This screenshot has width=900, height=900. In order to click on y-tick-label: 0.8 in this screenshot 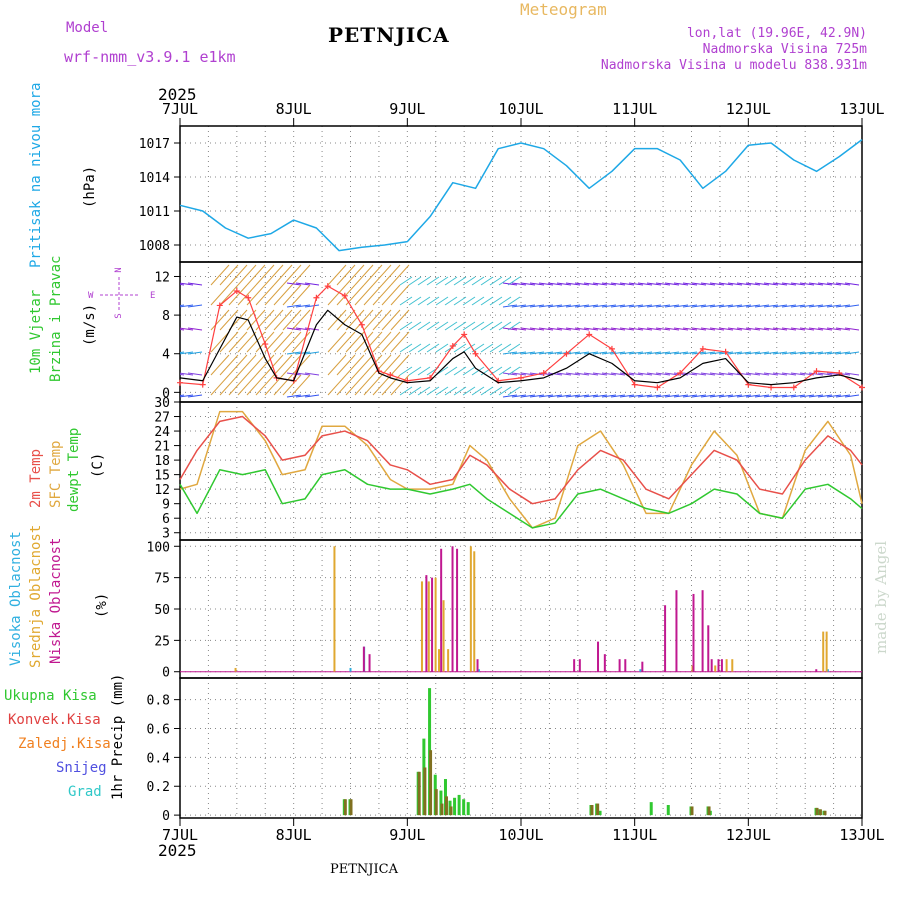, I will do `click(158, 701)`.